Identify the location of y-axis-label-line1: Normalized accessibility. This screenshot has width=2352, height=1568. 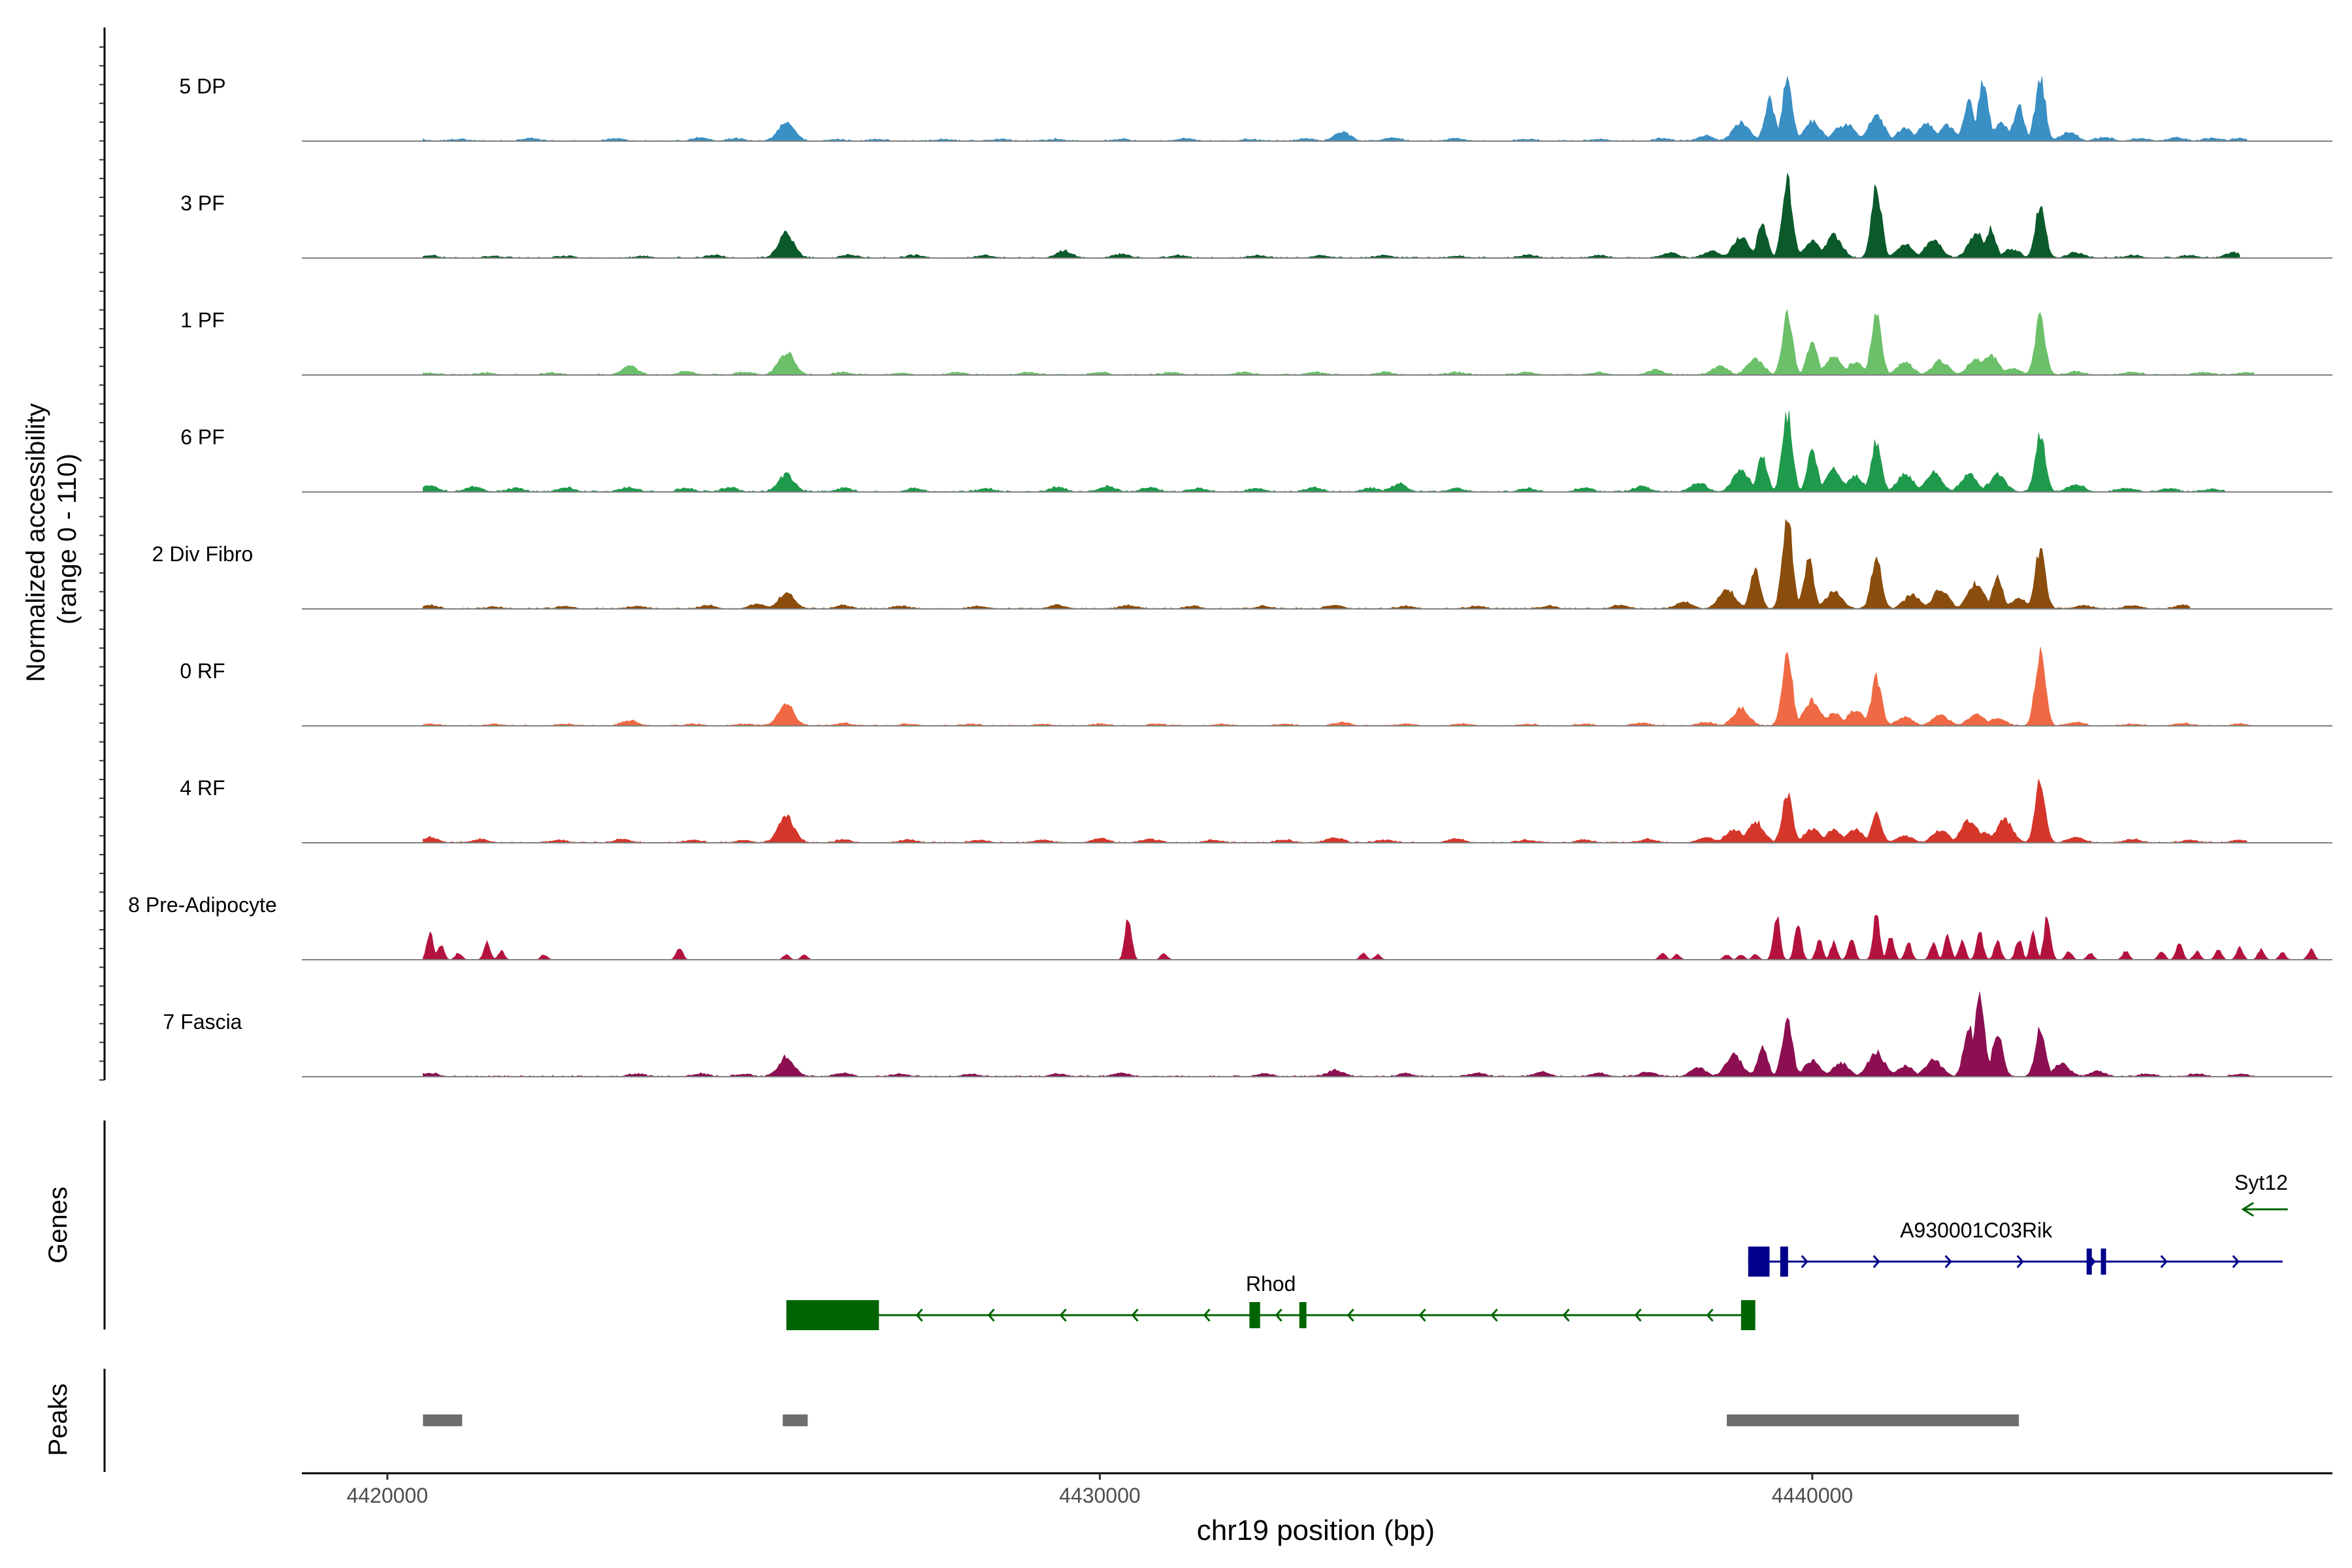
(36, 542).